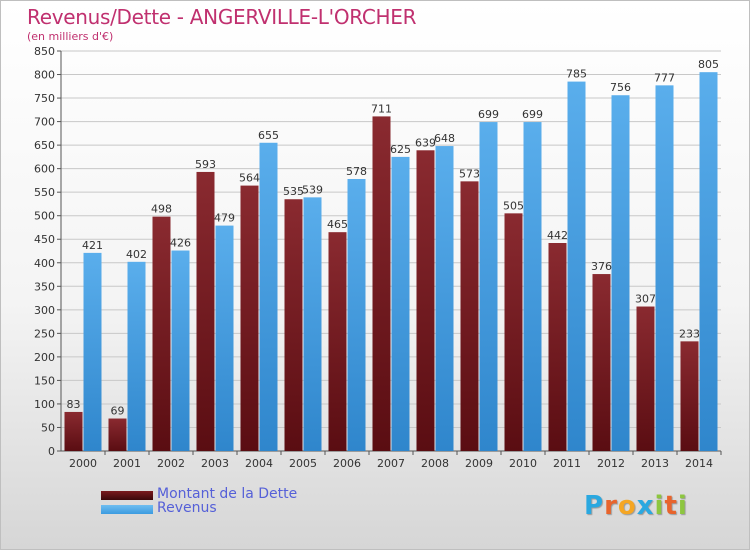  What do you see at coordinates (347, 463) in the screenshot?
I see `x-tick-label: 2006` at bounding box center [347, 463].